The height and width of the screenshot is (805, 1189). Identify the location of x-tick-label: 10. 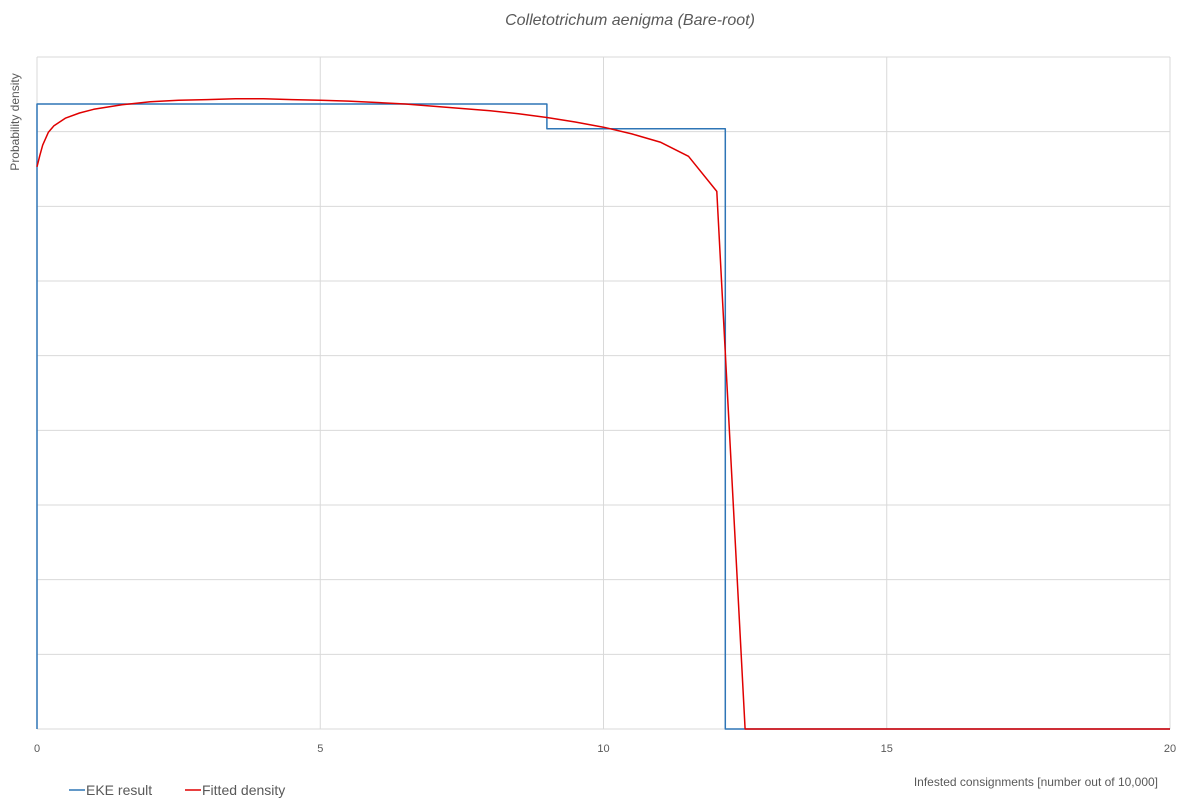
(603, 749).